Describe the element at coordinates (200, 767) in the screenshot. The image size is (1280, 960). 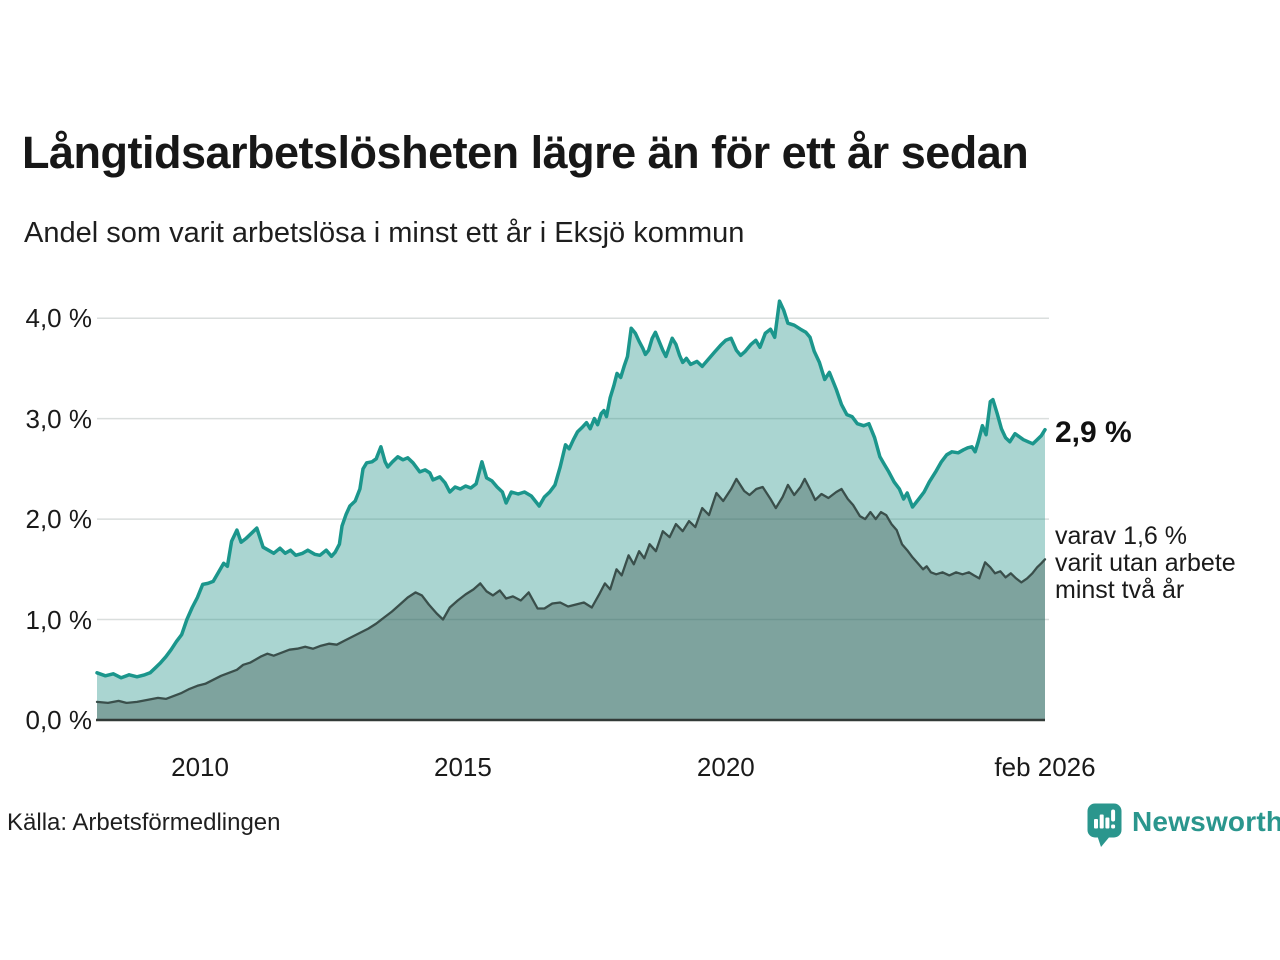
I see `x-tick-label: 2010` at that location.